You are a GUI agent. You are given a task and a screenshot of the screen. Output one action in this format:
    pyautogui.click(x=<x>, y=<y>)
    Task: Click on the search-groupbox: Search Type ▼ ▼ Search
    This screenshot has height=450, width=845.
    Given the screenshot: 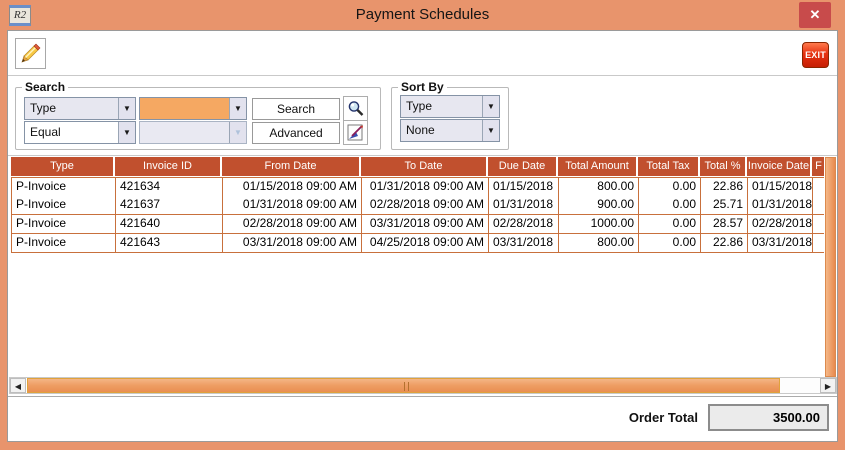 What is the action you would take?
    pyautogui.click(x=198, y=115)
    